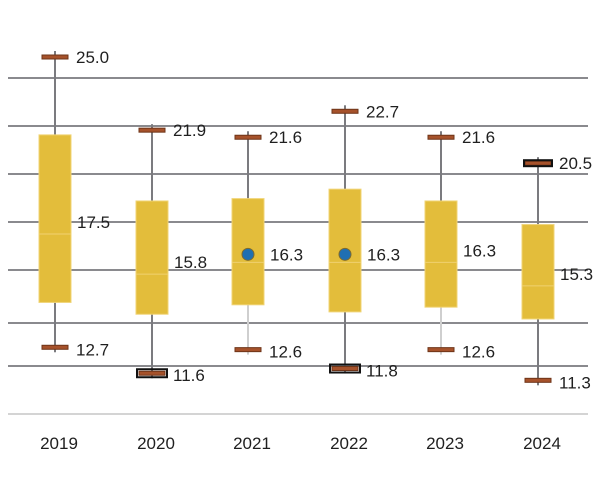  What do you see at coordinates (382, 371) in the screenshot?
I see `min-value-label: 11.8` at bounding box center [382, 371].